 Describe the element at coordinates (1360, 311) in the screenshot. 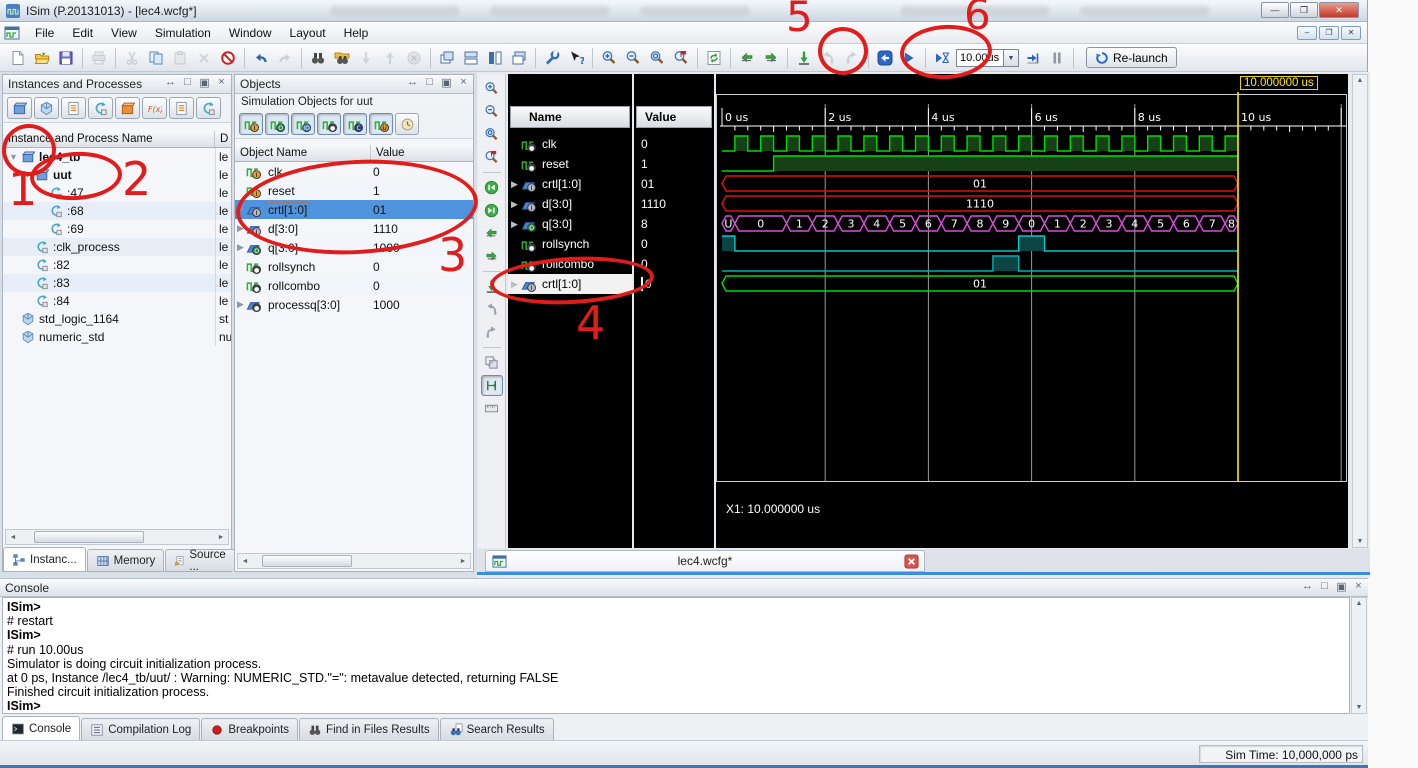

I see `wave-vscrollbar: ▲ ▼` at that location.